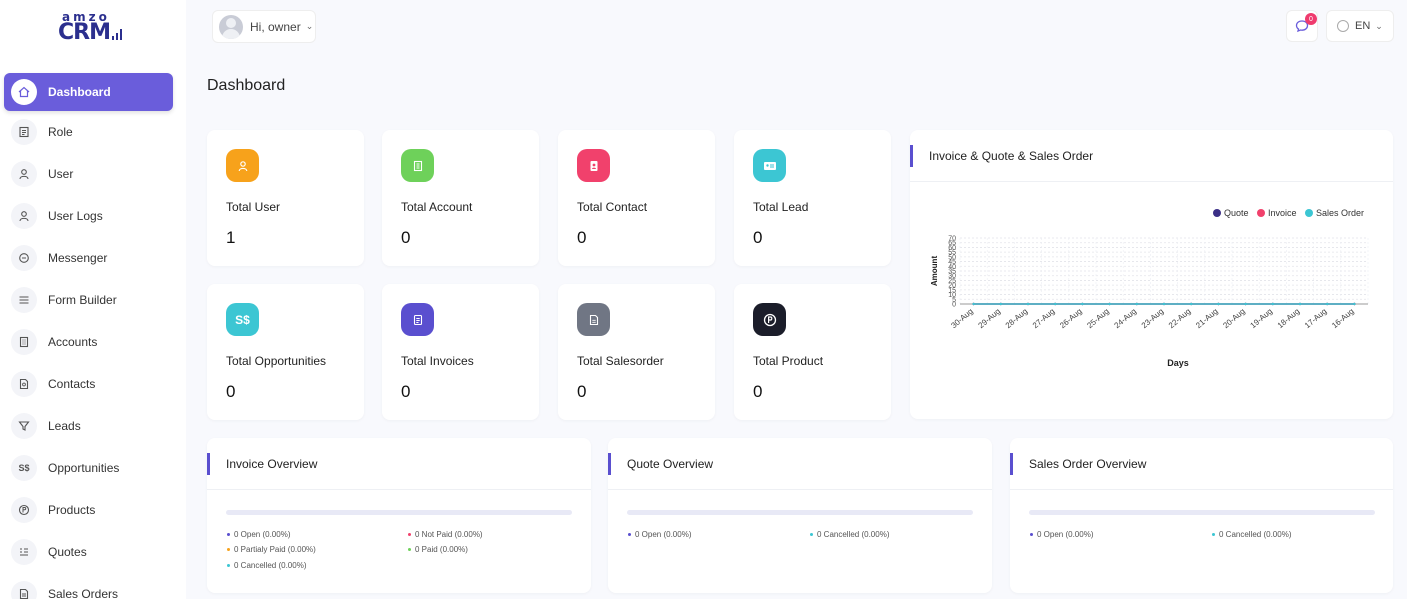  I want to click on legend-label: Invoice, so click(1282, 213).